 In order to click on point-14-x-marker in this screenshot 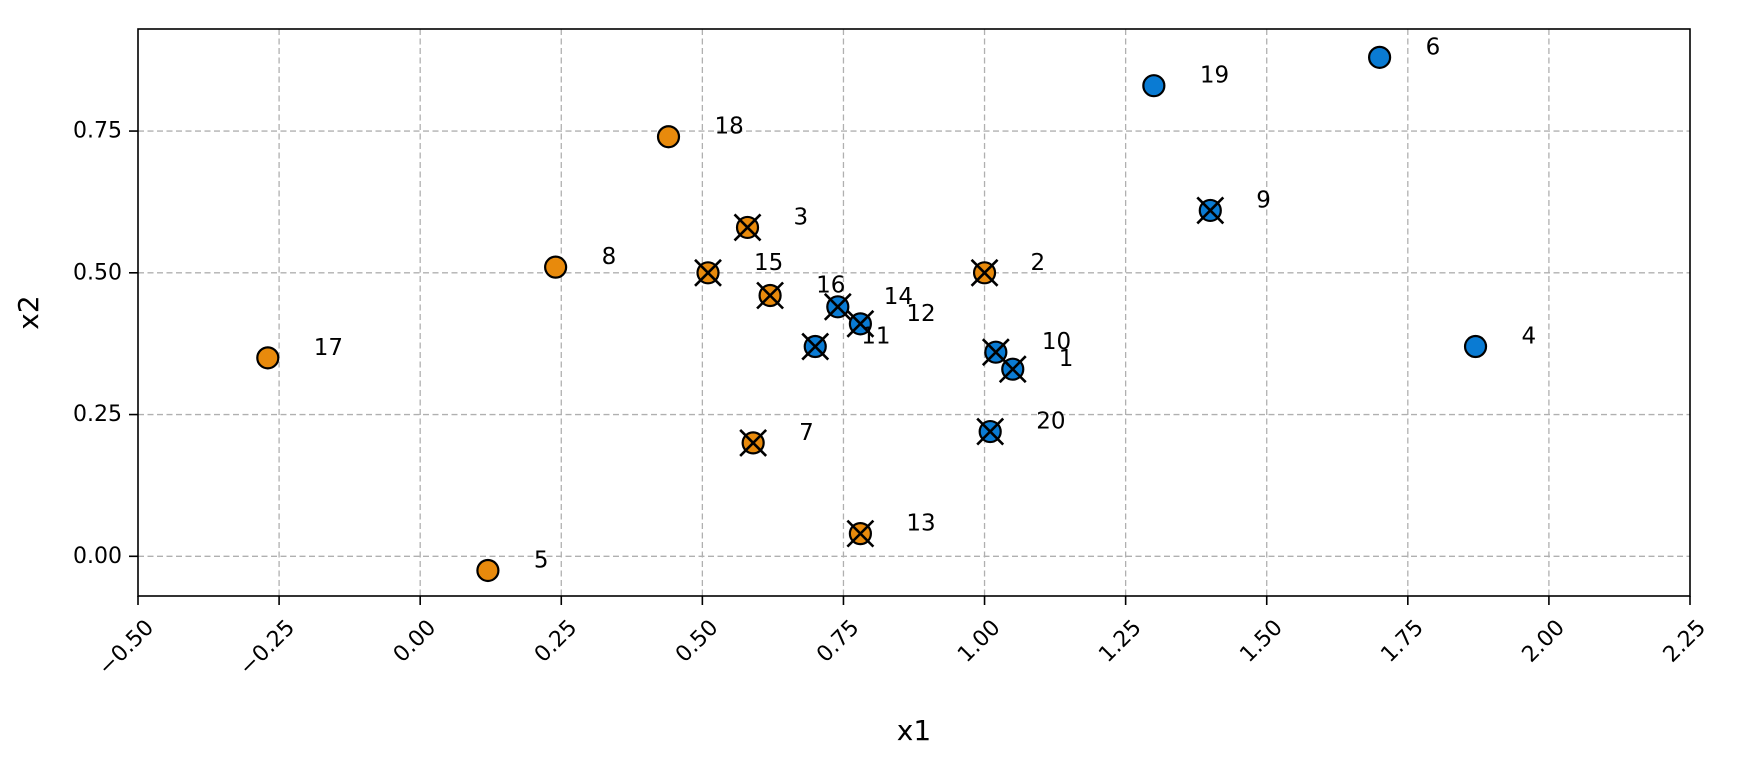, I will do `click(837, 306)`.